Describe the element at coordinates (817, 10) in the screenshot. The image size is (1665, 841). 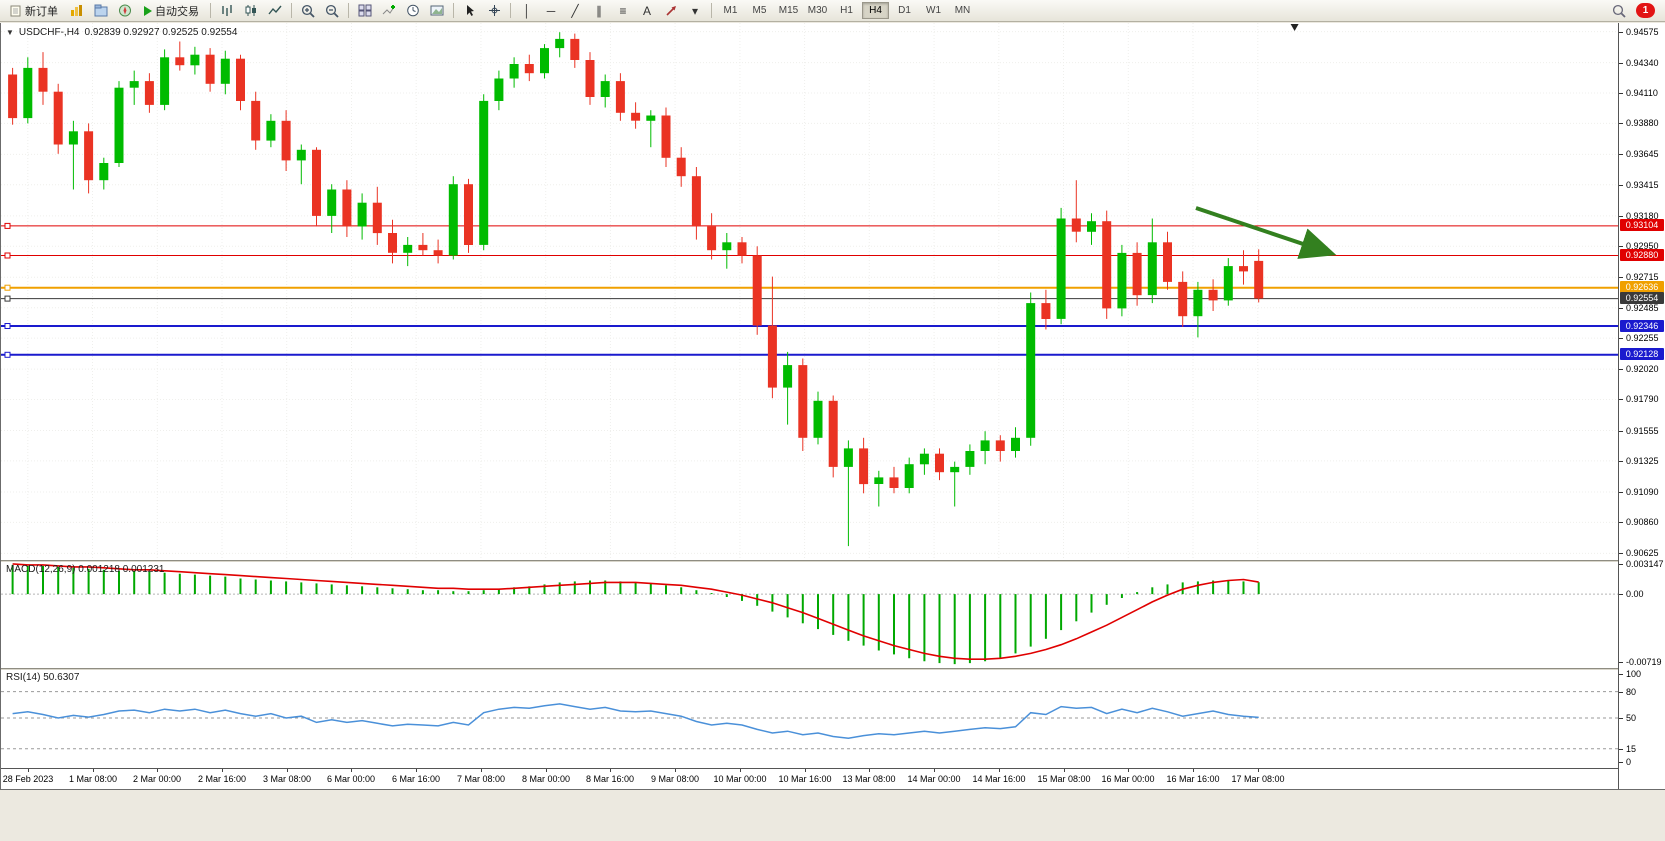
I see `timeframe-m30-button: M30` at that location.